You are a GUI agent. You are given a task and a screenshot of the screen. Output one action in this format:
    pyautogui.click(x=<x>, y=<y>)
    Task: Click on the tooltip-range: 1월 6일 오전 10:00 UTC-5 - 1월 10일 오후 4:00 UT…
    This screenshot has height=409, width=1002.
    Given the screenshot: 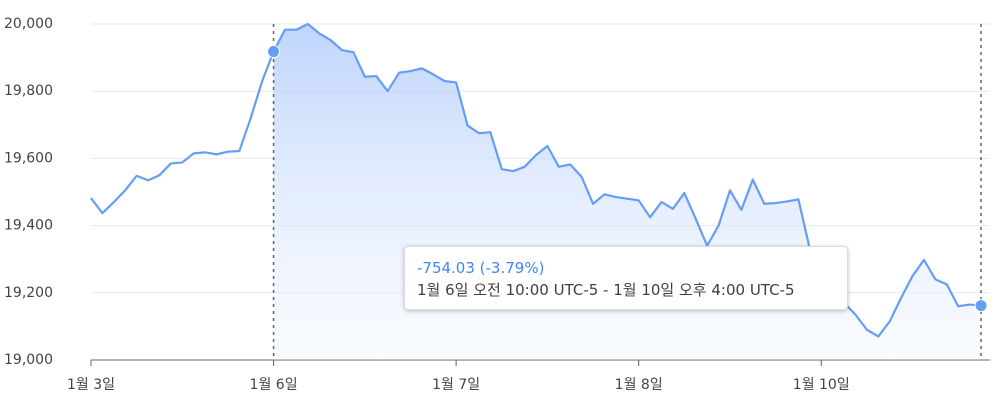 What is the action you would take?
    pyautogui.click(x=606, y=290)
    